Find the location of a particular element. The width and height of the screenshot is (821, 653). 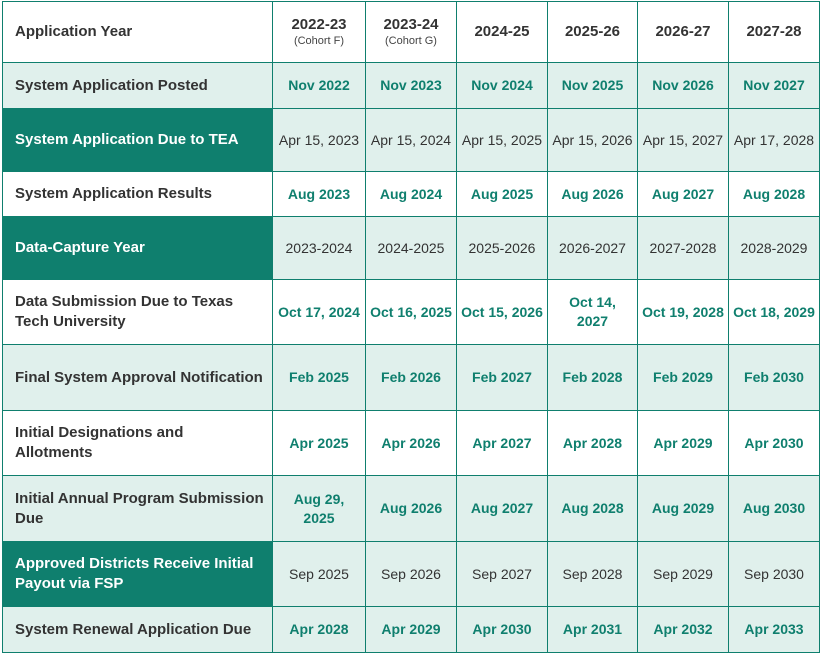

date-cell: 2024-2025 is located at coordinates (411, 248).